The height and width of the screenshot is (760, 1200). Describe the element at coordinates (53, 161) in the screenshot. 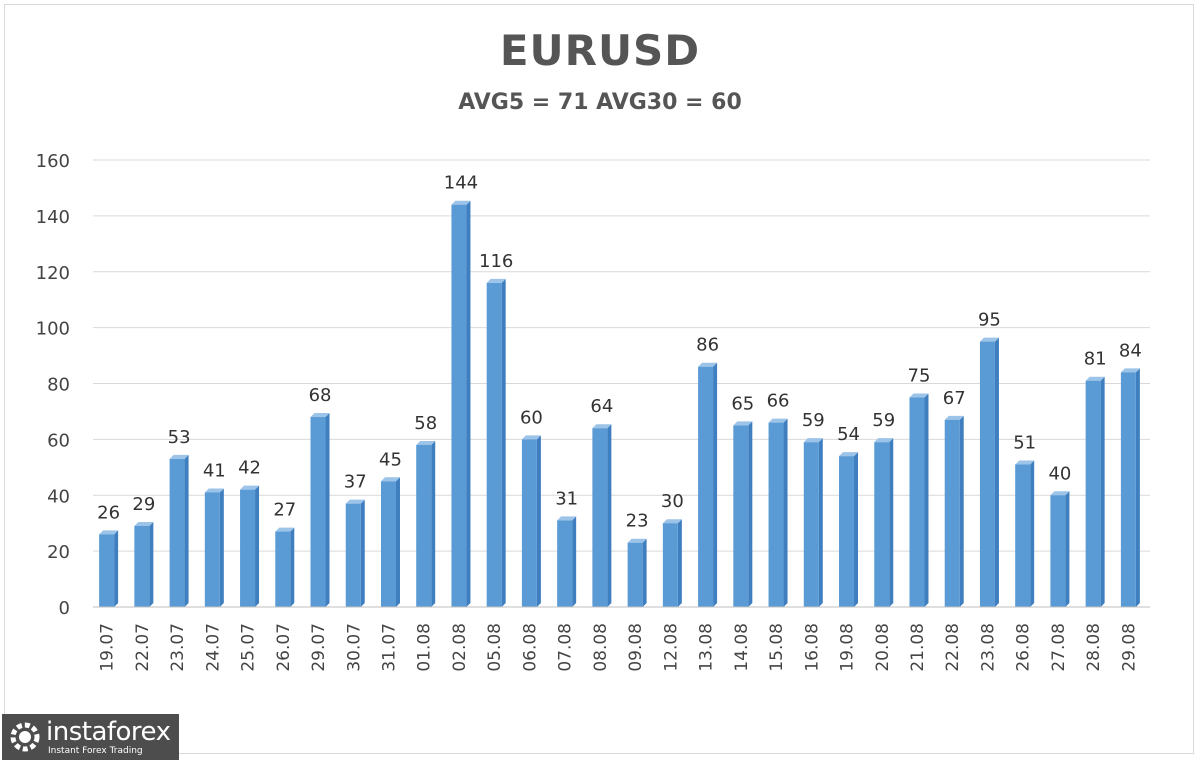

I see `y-tick-label: 160` at that location.